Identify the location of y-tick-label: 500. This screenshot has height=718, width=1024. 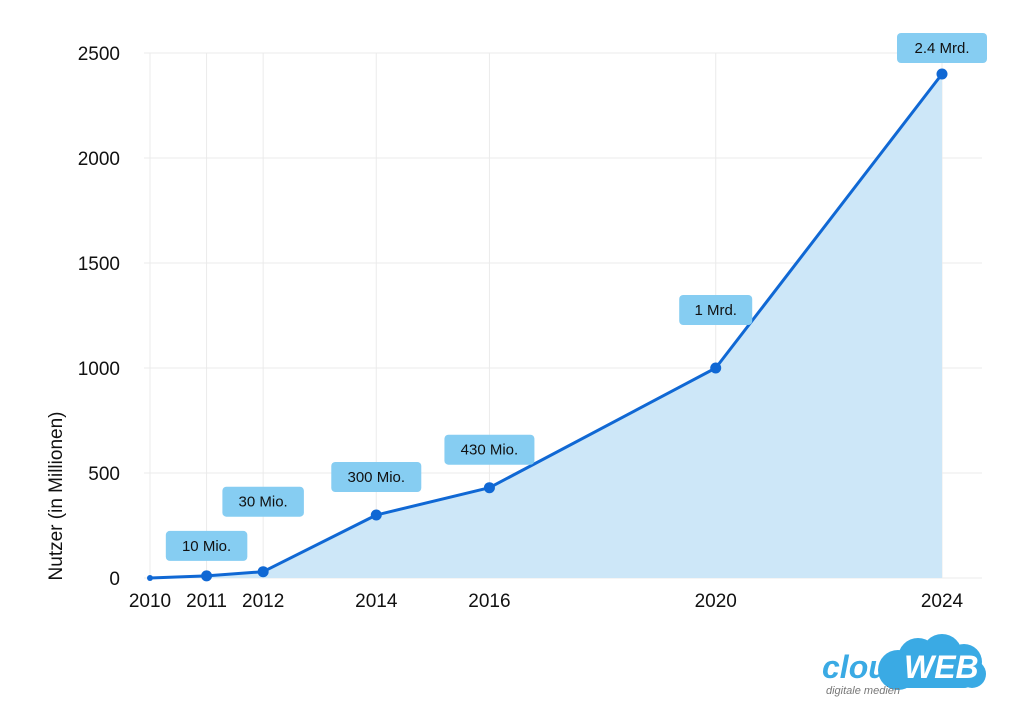
(104, 474).